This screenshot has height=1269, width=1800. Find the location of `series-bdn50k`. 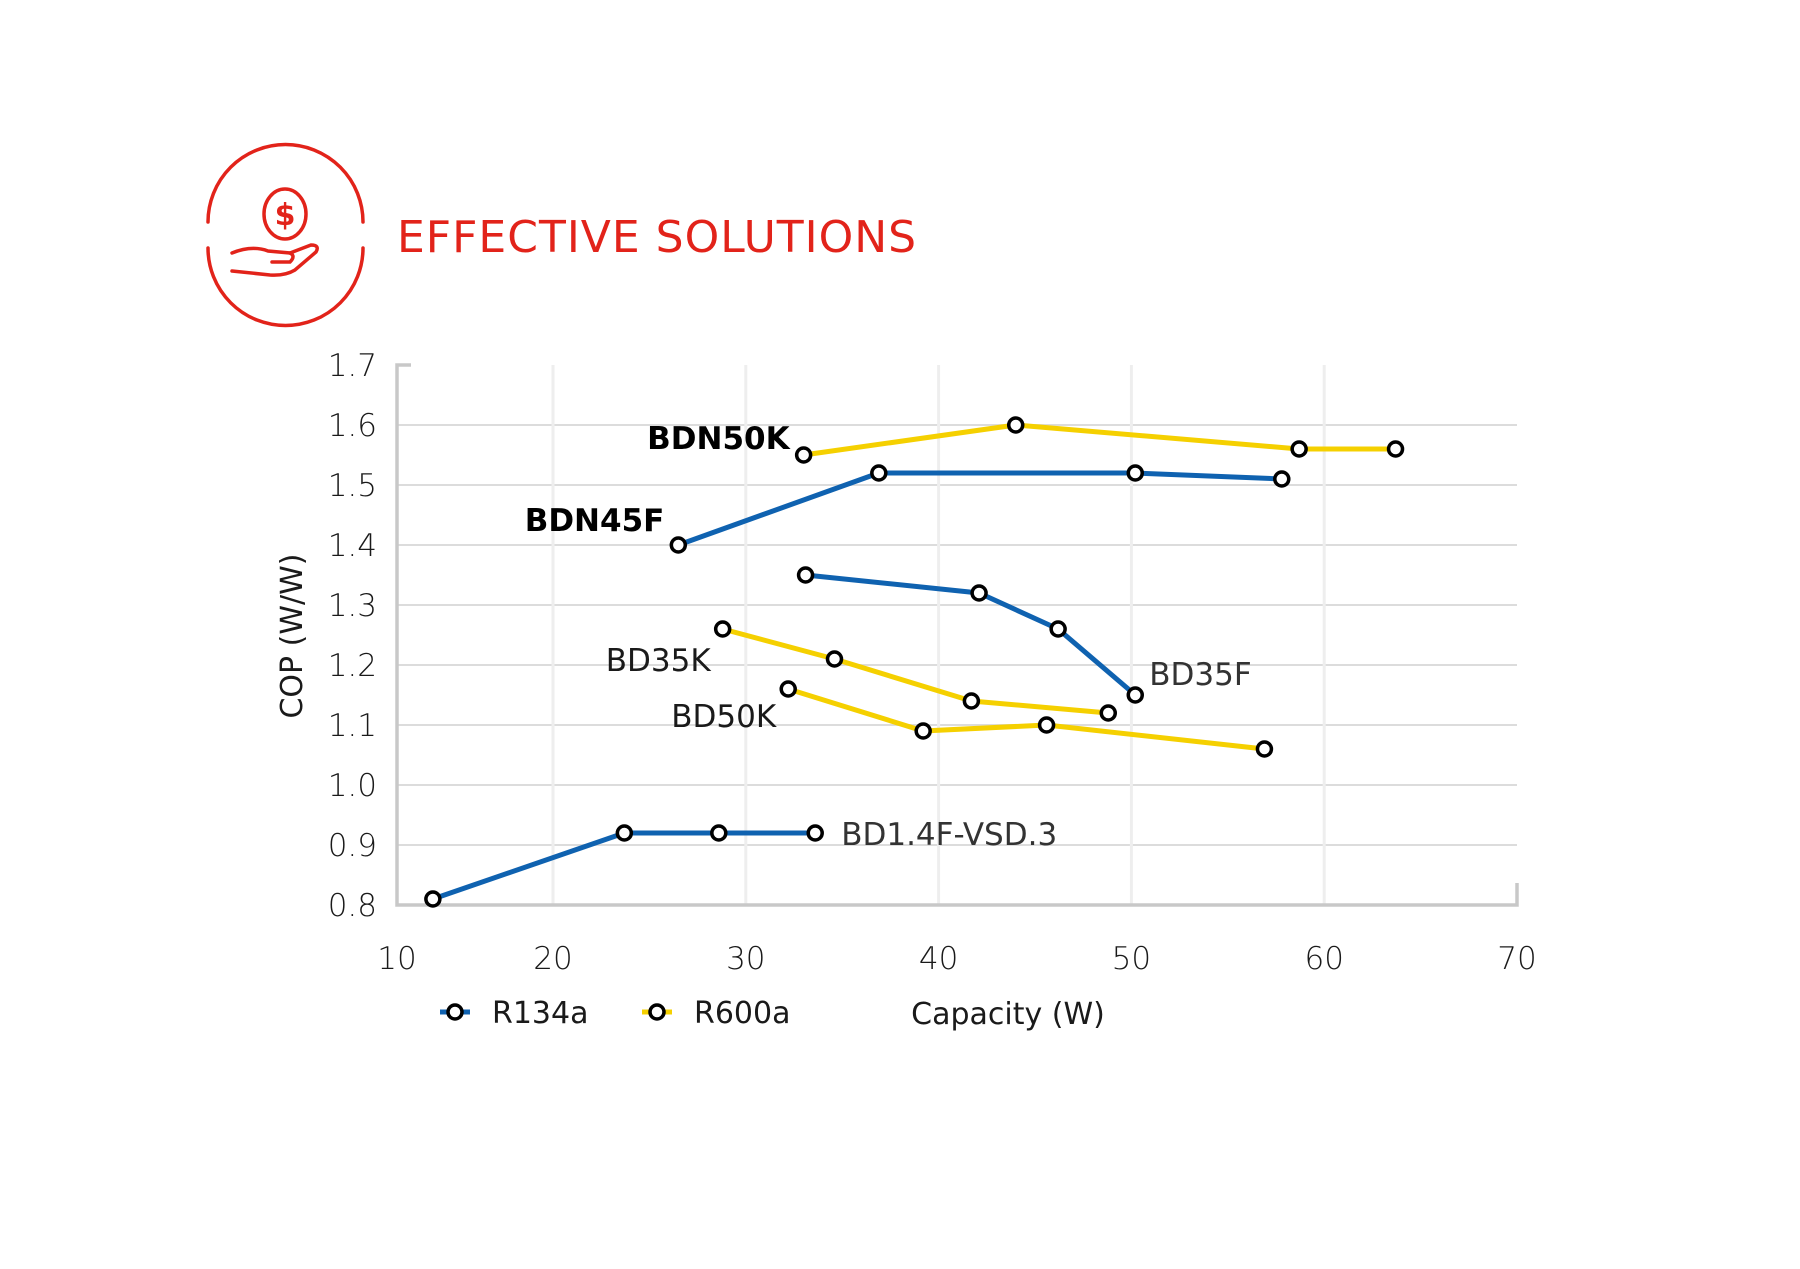

series-bdn50k is located at coordinates (1099, 440).